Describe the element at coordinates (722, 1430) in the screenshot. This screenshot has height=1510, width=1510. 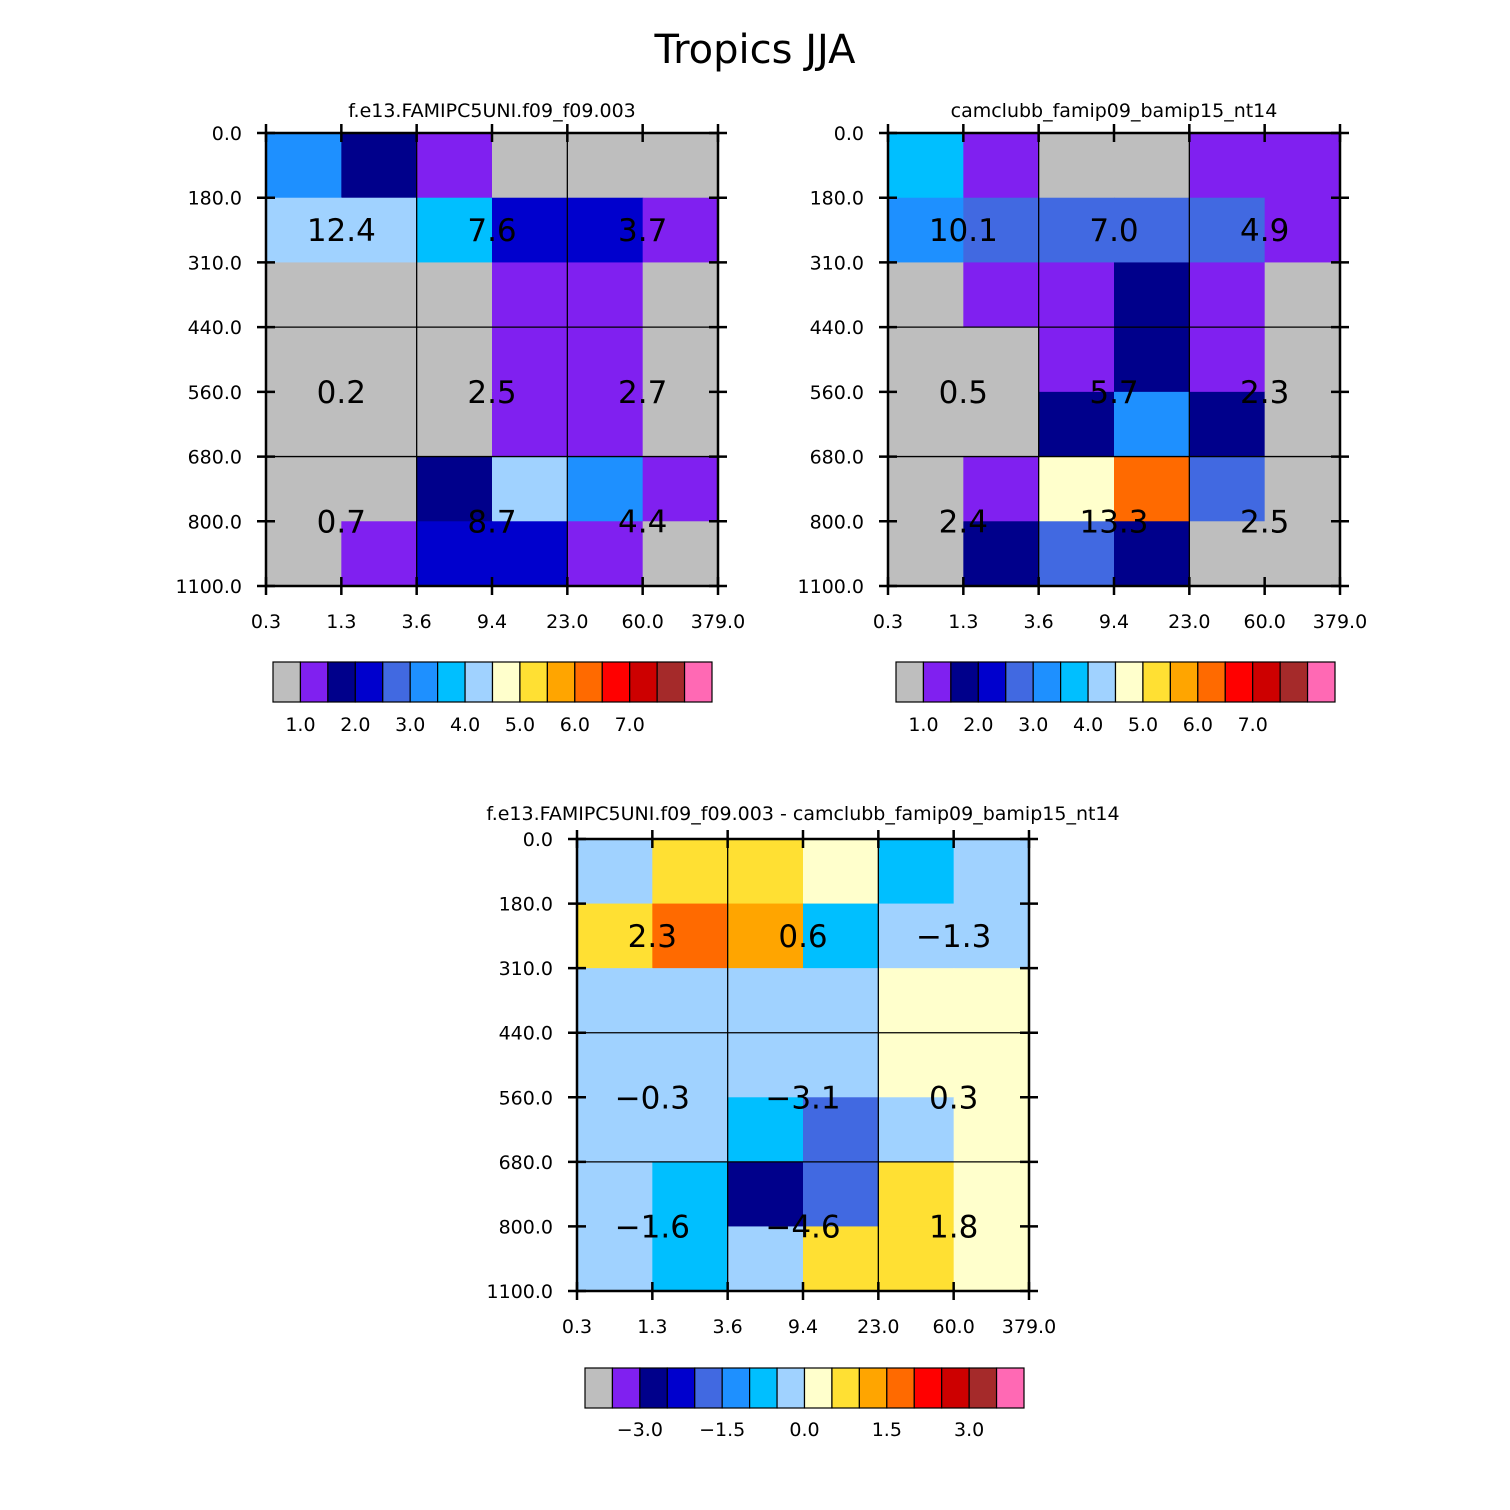
I see `colorbar-label: −1.5` at that location.